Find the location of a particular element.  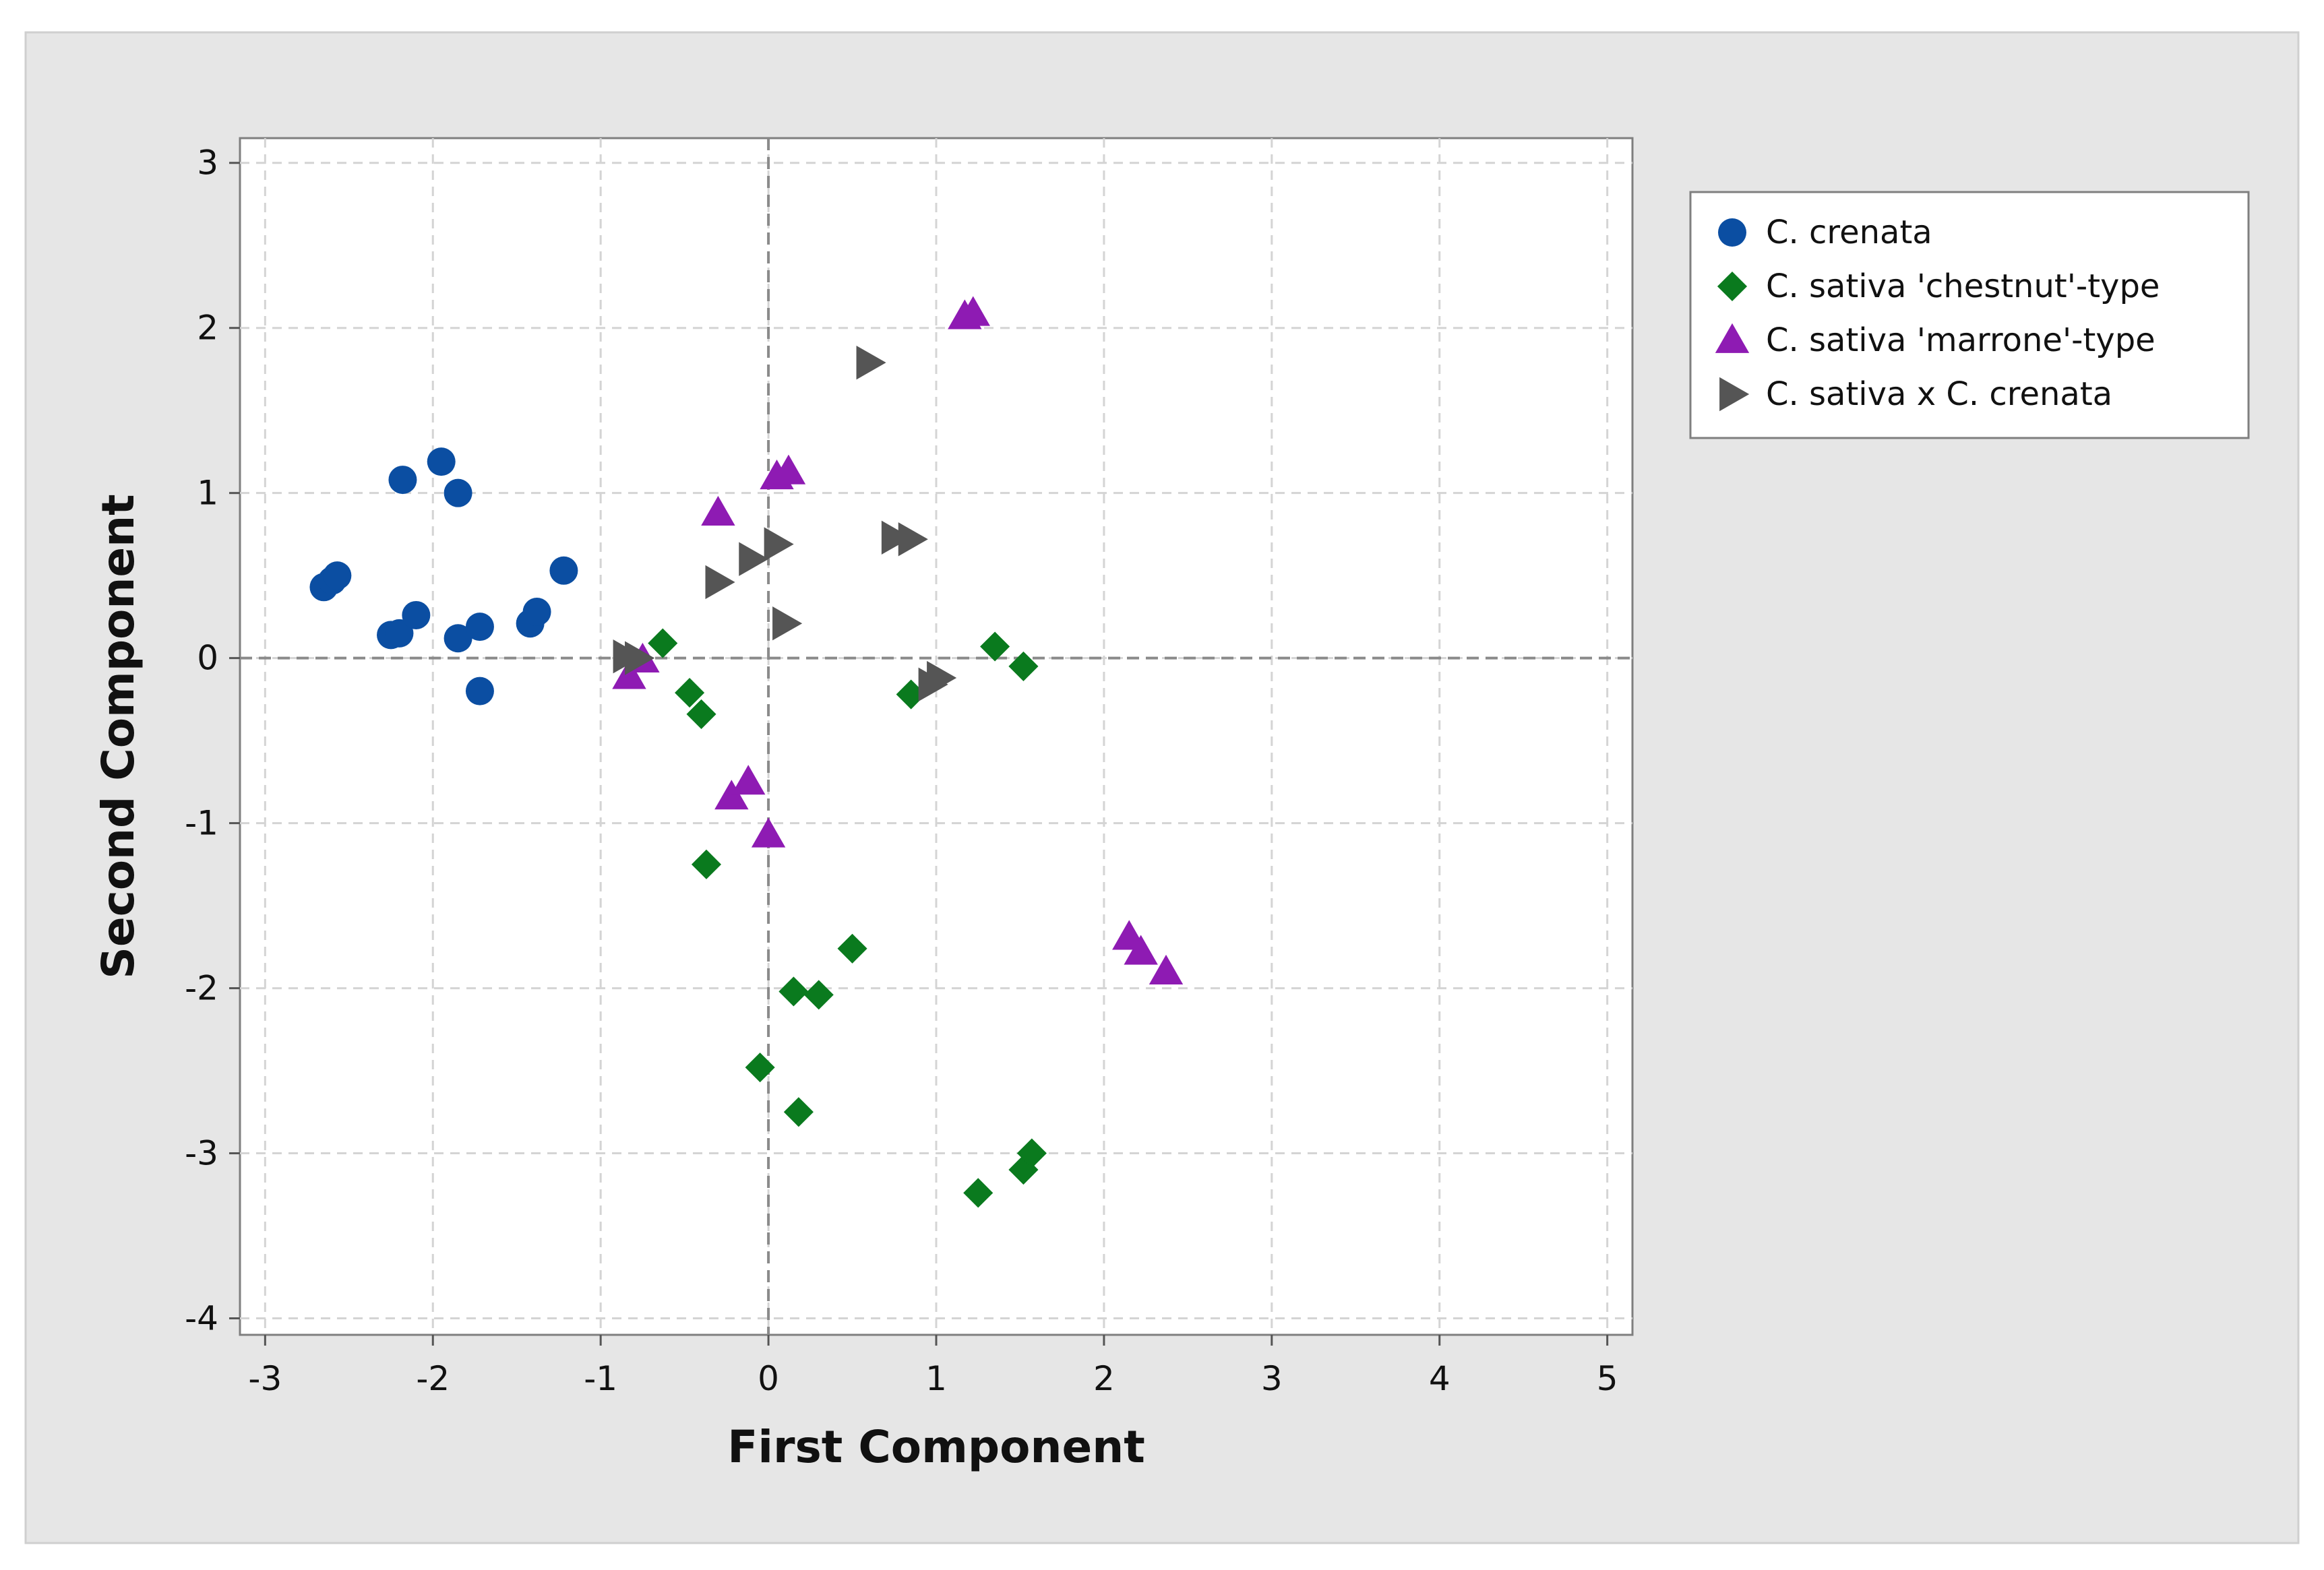

legend-marker-diamond is located at coordinates (1732, 286).